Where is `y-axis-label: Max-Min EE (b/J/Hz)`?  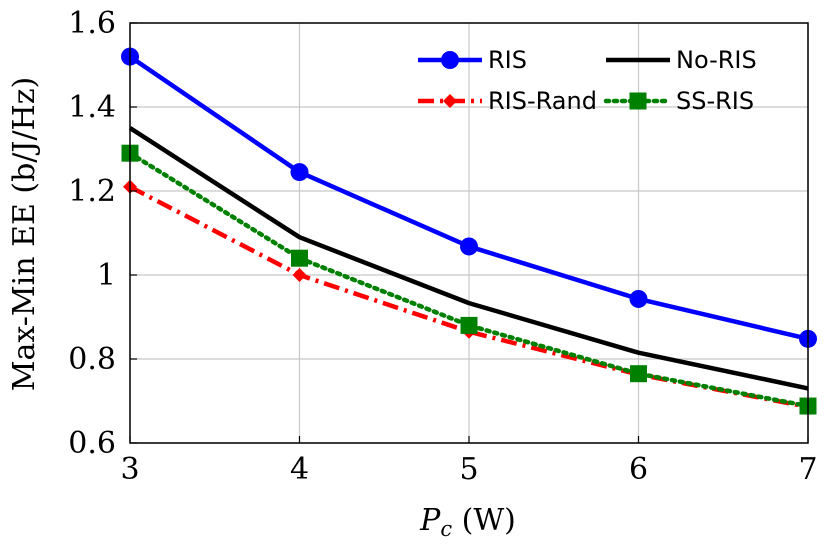
y-axis-label: Max-Min EE (b/J/Hz) is located at coordinates (24, 234).